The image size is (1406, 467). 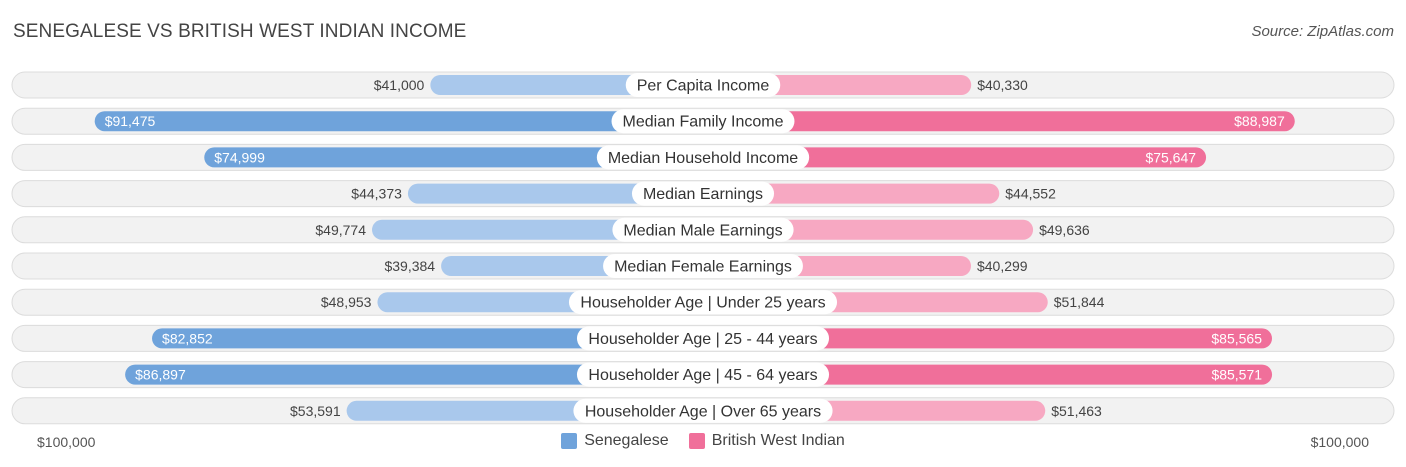 I want to click on legend-item-british-west-indian: British West Indian, so click(x=766, y=441).